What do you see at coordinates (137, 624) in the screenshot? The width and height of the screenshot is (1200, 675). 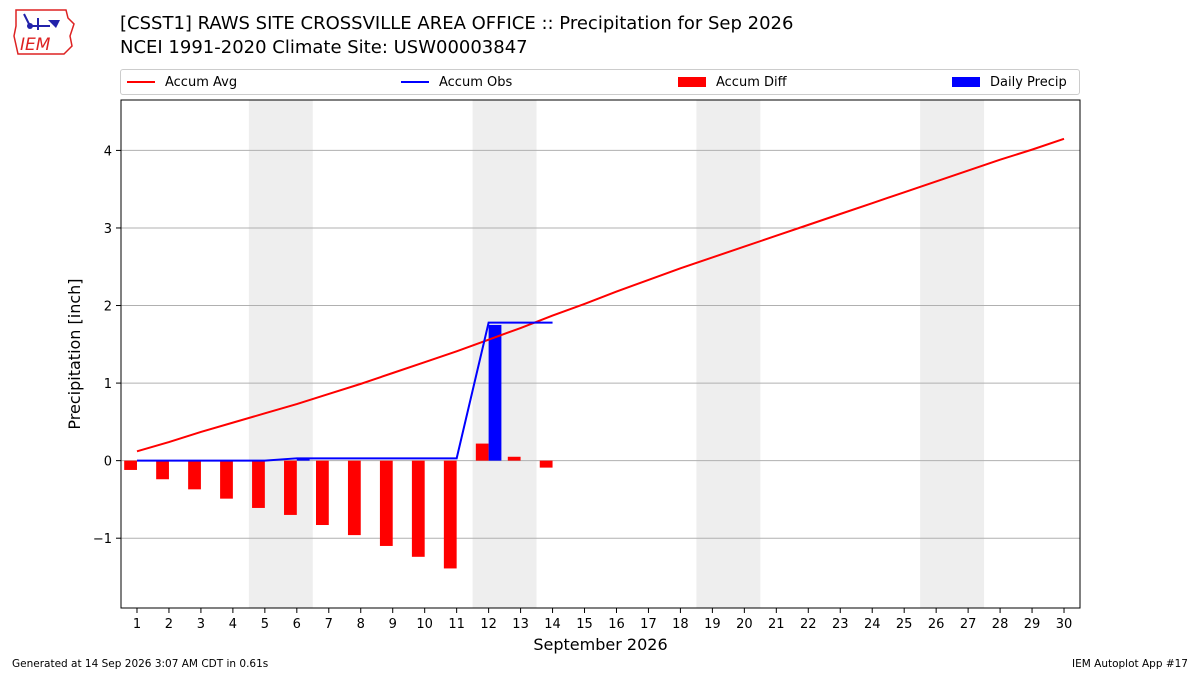 I see `x-tick-label-1: 1` at bounding box center [137, 624].